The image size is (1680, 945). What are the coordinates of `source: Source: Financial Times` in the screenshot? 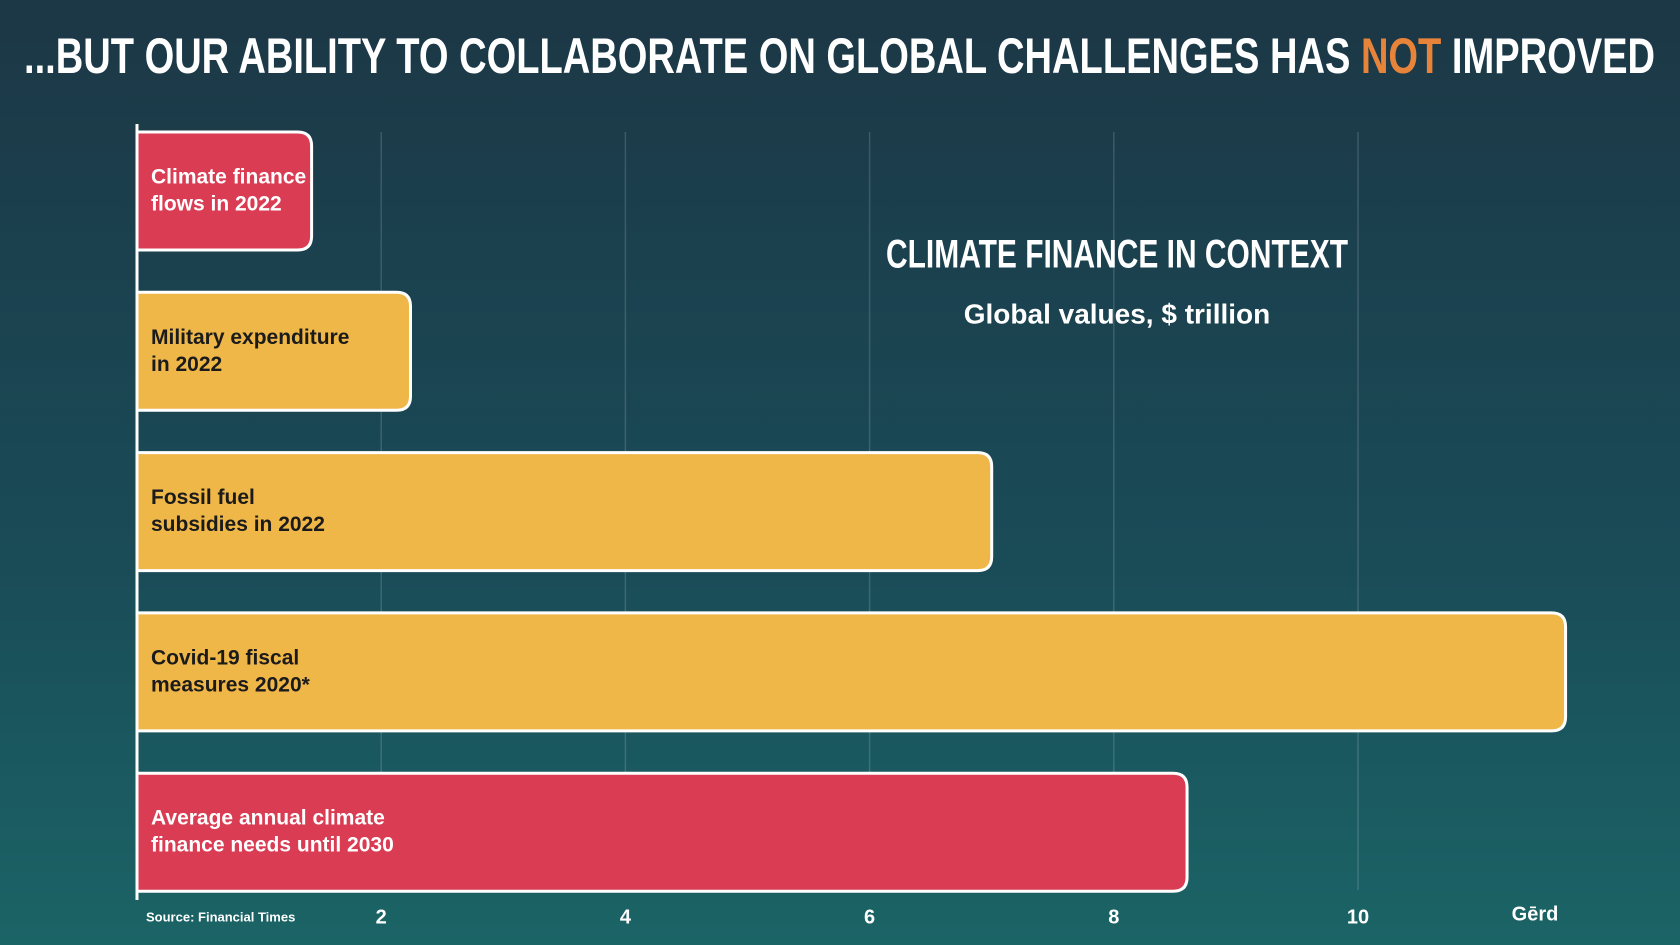 It's located at (220, 916).